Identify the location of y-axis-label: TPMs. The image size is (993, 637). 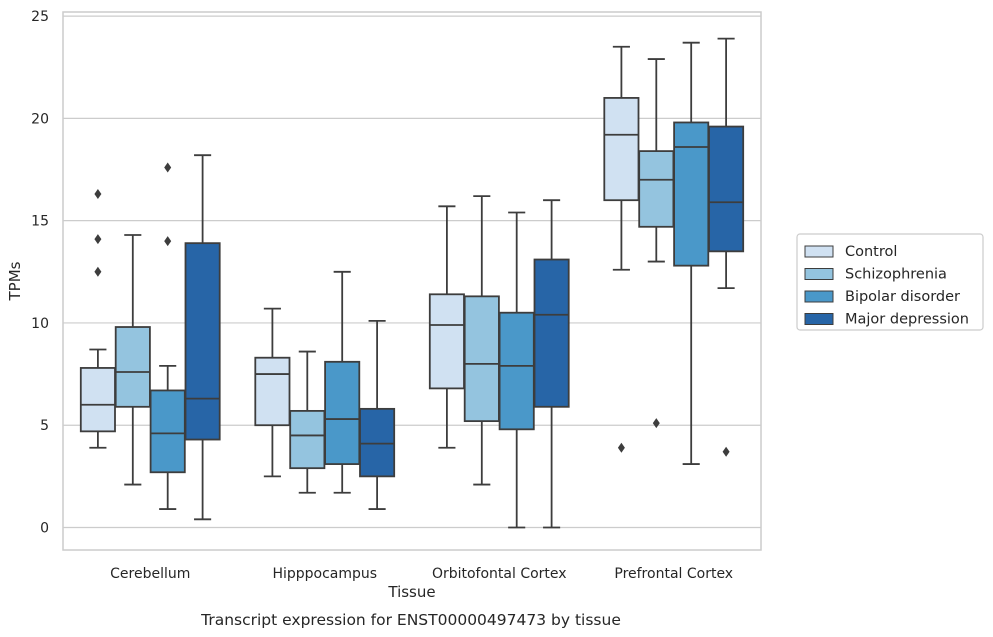
(15, 281).